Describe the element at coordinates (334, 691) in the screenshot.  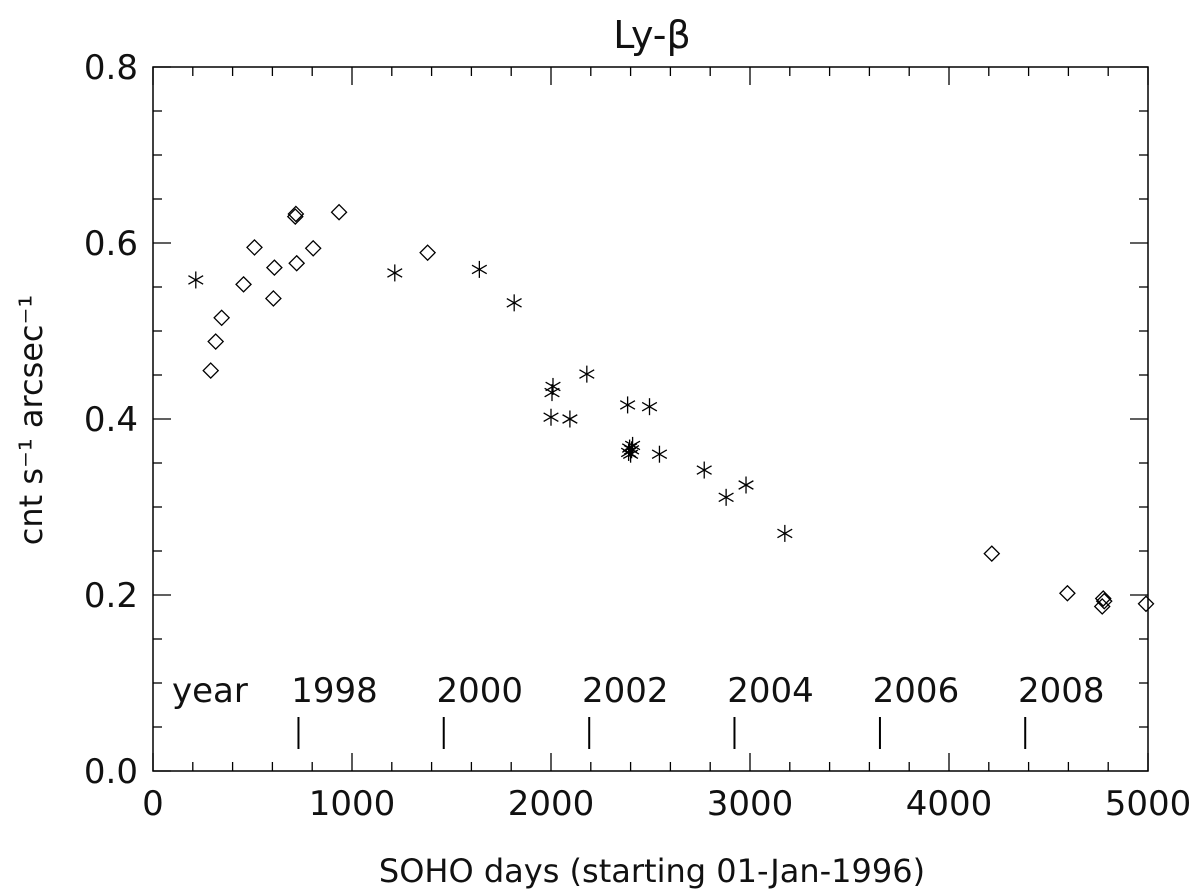
I see `year-label: 1998` at that location.